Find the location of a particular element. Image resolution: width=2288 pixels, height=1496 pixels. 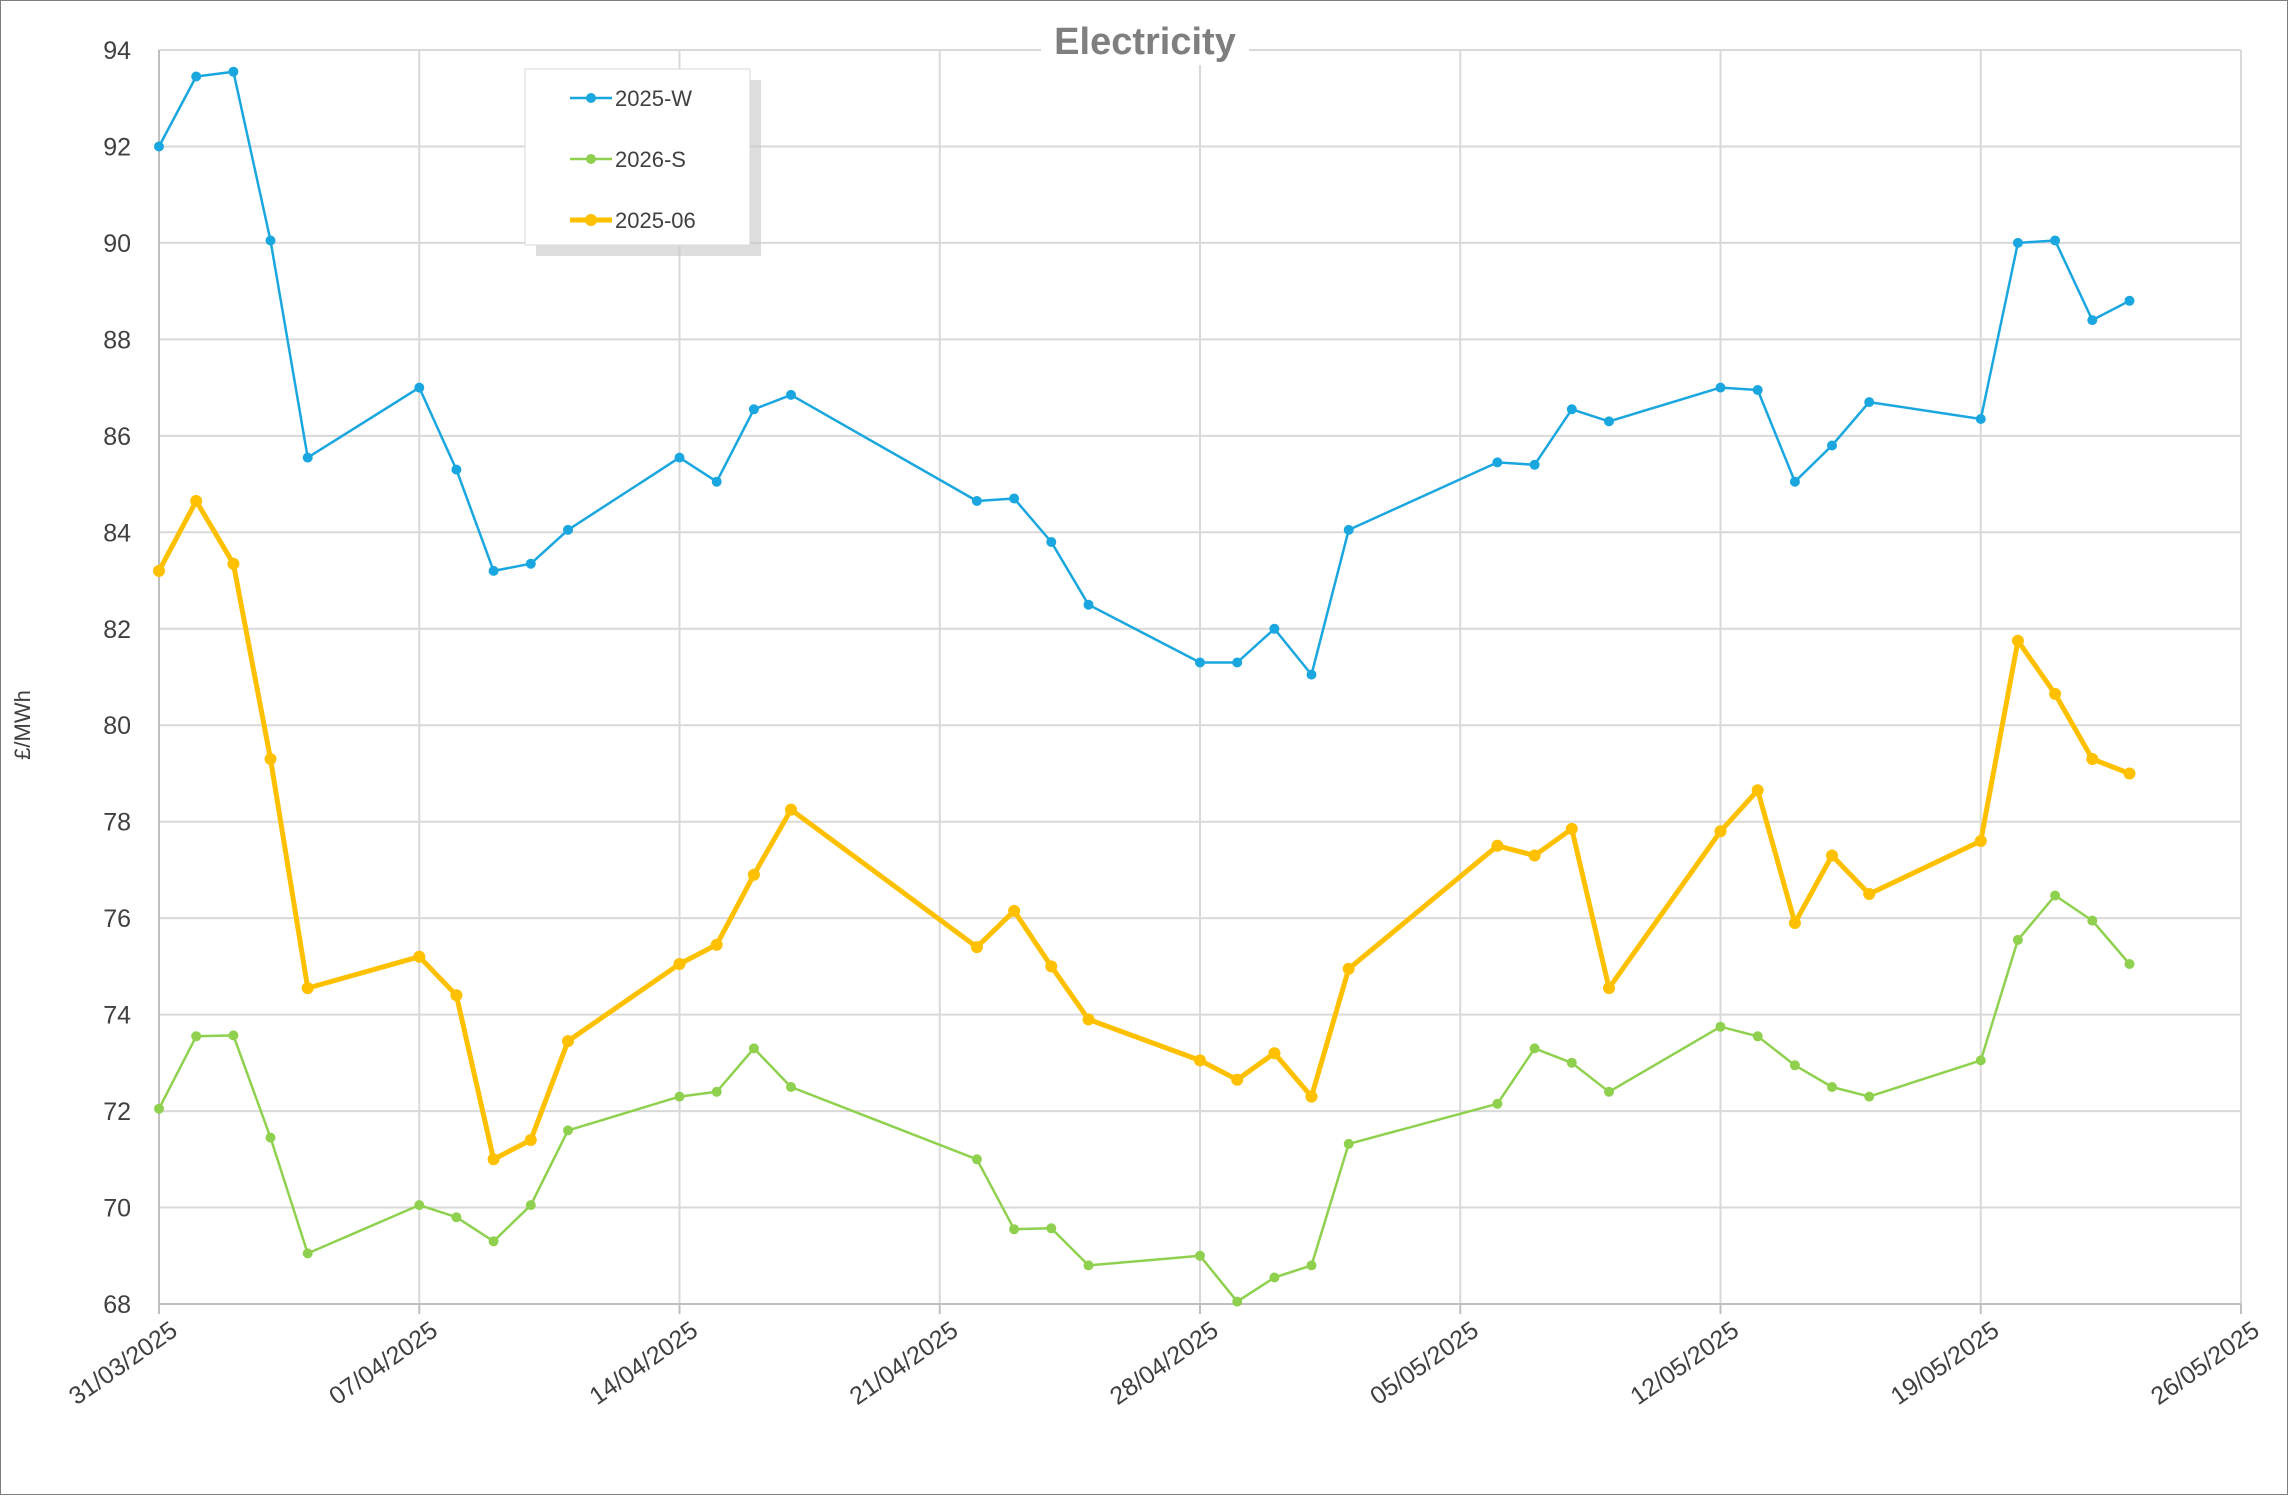

y-tick-label: 86 is located at coordinates (117, 437).